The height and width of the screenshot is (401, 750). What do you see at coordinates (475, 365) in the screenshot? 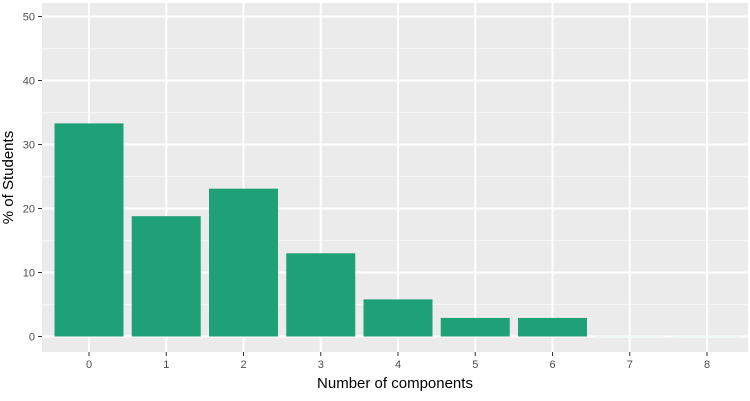
I see `x-tick-label: 5` at bounding box center [475, 365].